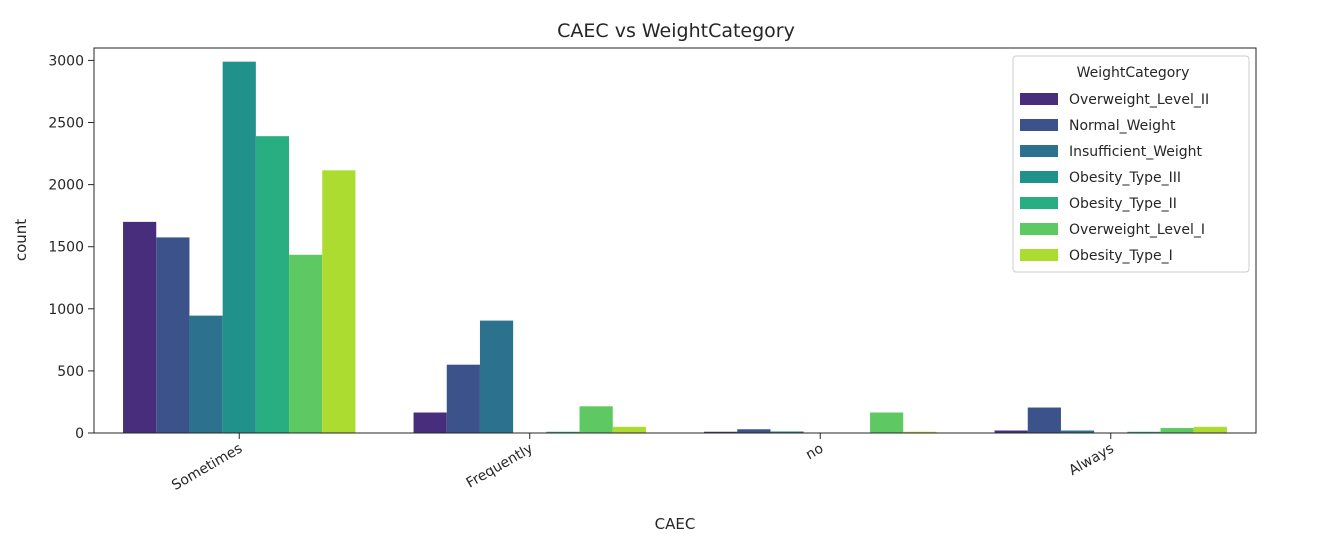 The image size is (1340, 544). What do you see at coordinates (207, 467) in the screenshot?
I see `x-tick-label-Sometimes: Sometimes` at bounding box center [207, 467].